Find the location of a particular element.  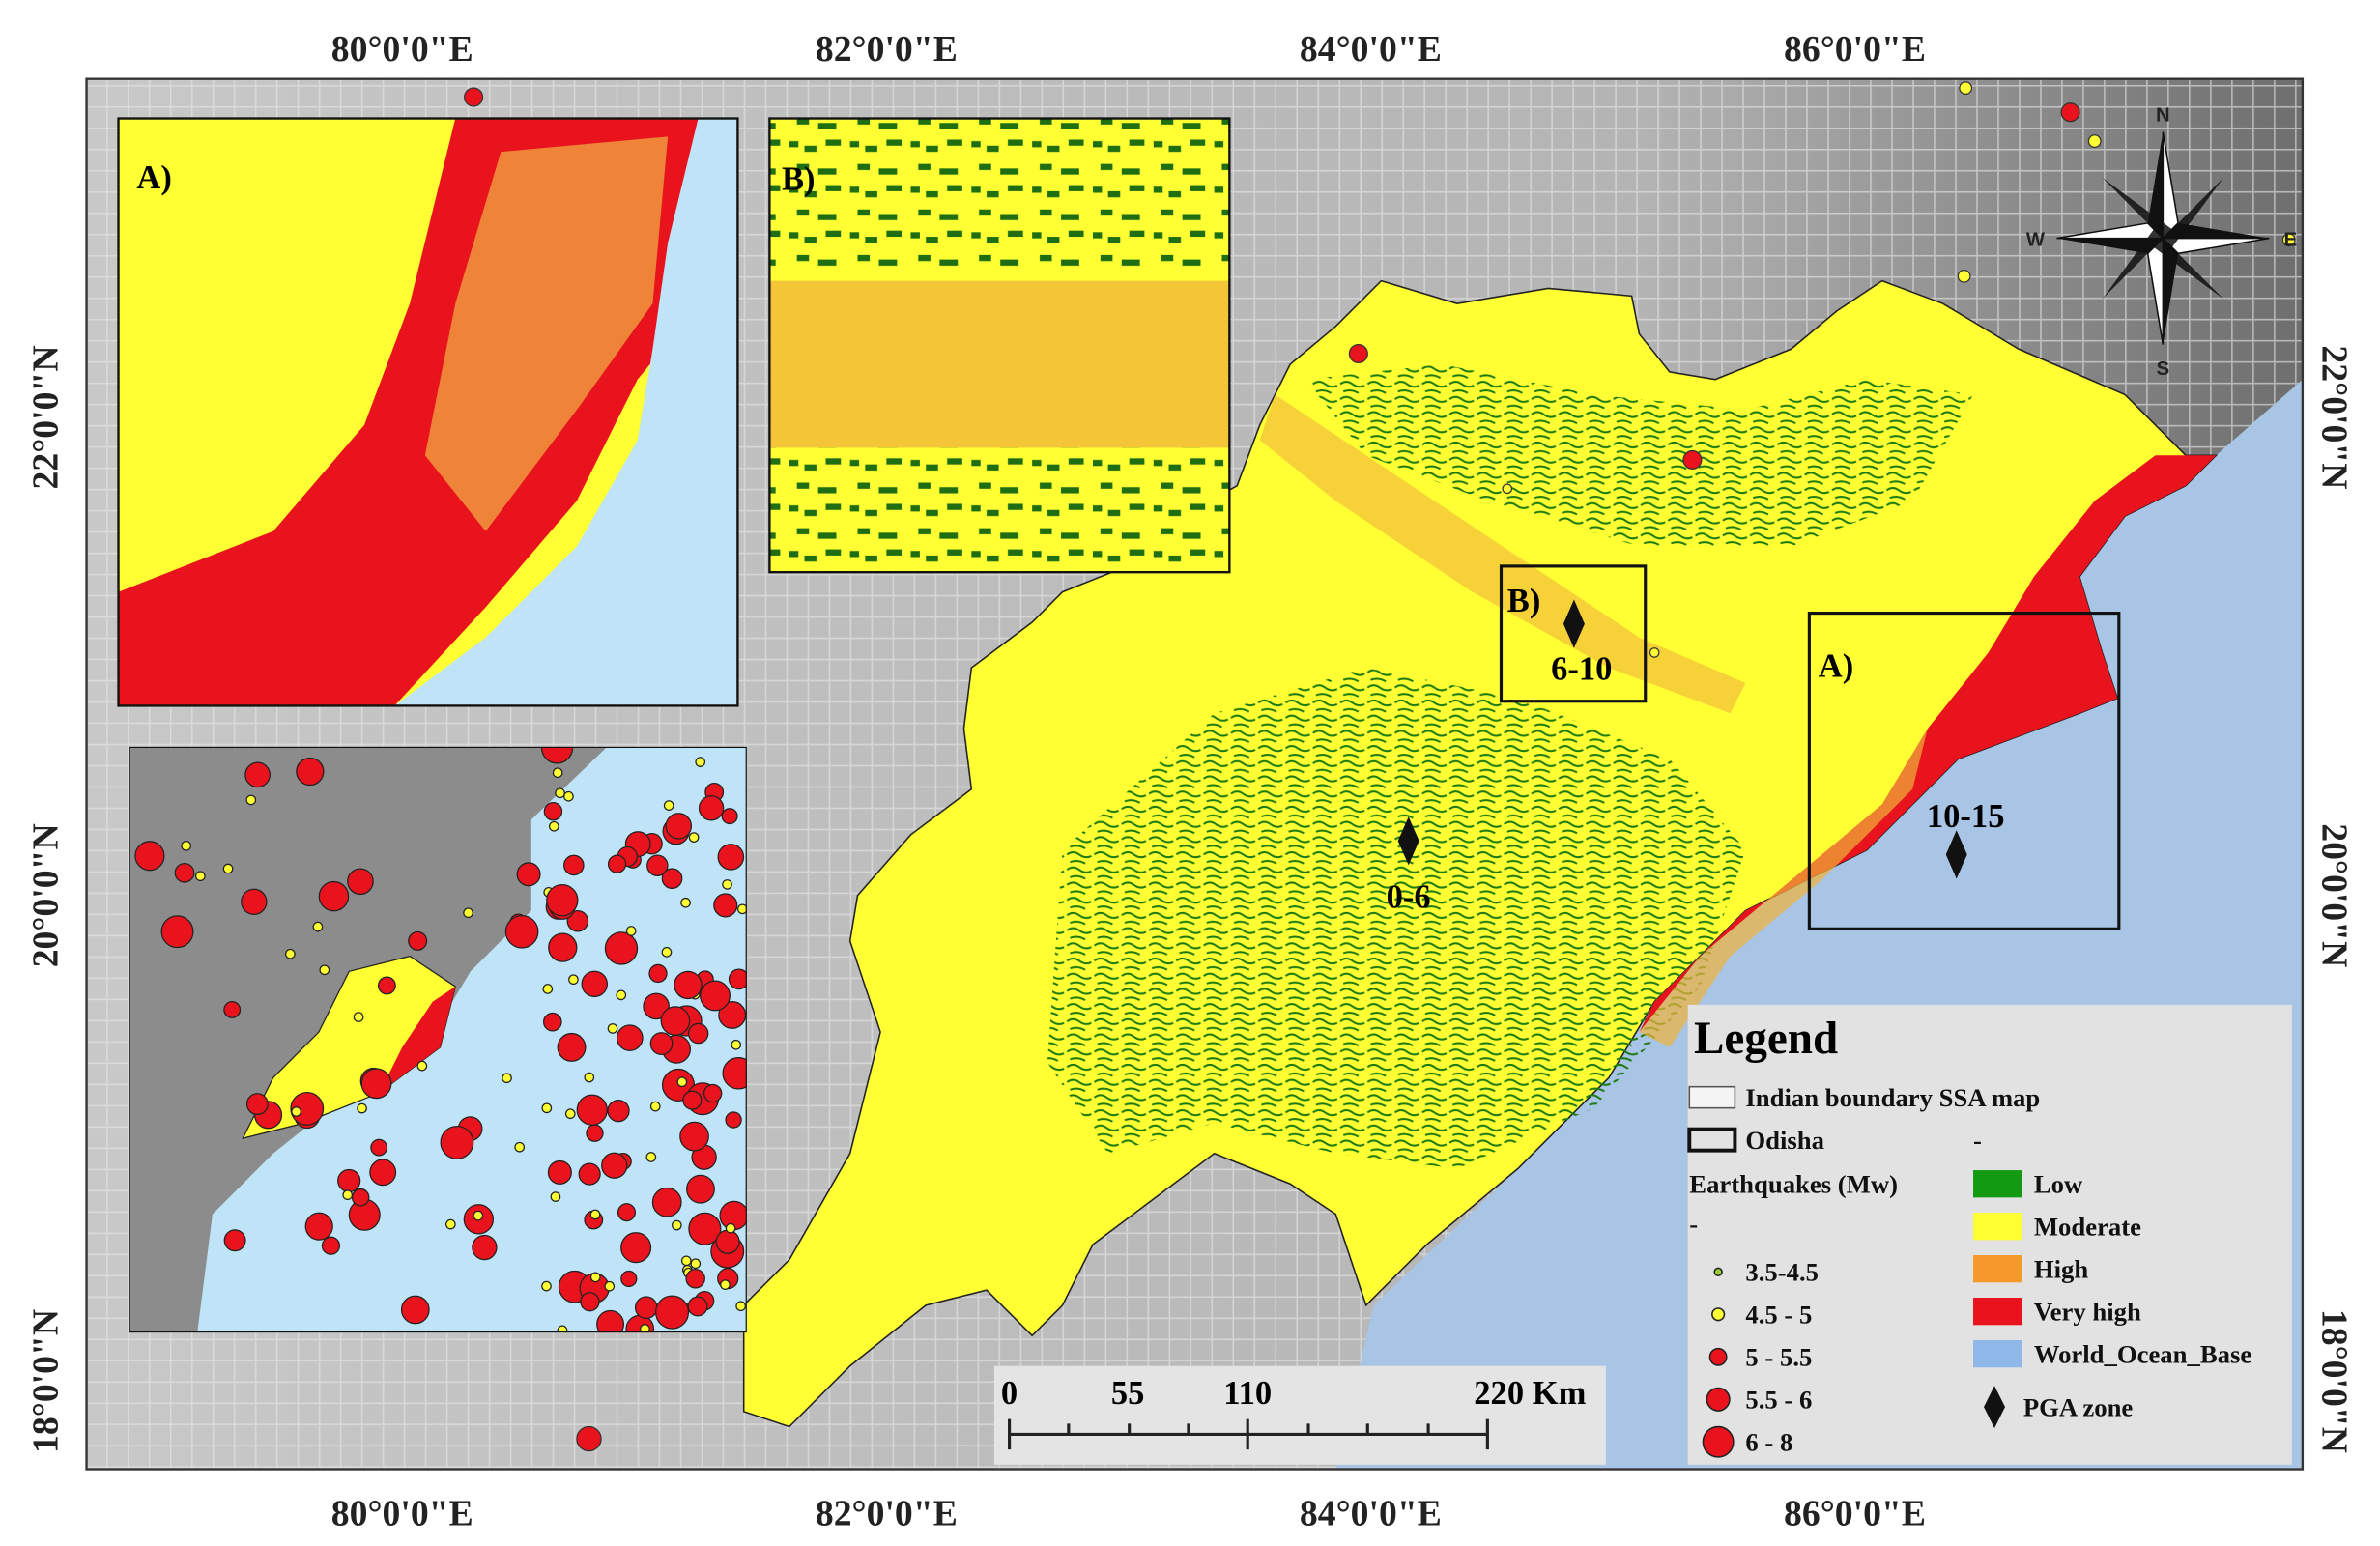

pga-label: 0-6 is located at coordinates (1409, 897).